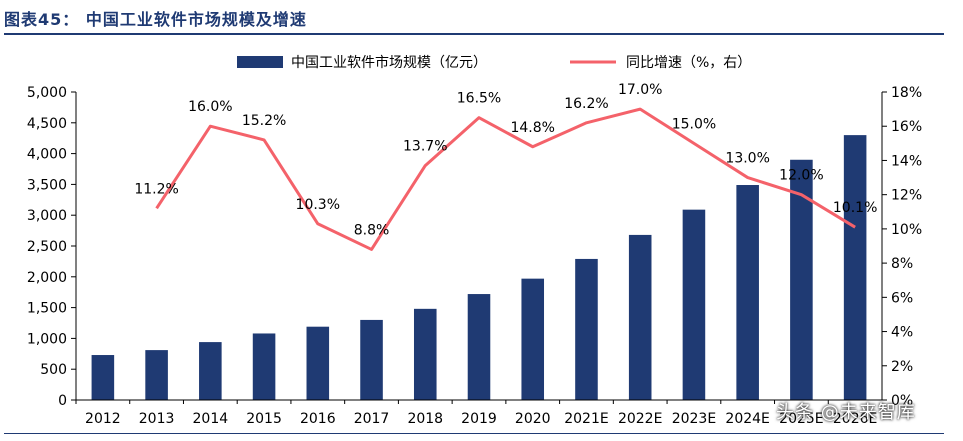 The image size is (963, 441). What do you see at coordinates (747, 419) in the screenshot?
I see `x-tick-label: 2024E` at bounding box center [747, 419].